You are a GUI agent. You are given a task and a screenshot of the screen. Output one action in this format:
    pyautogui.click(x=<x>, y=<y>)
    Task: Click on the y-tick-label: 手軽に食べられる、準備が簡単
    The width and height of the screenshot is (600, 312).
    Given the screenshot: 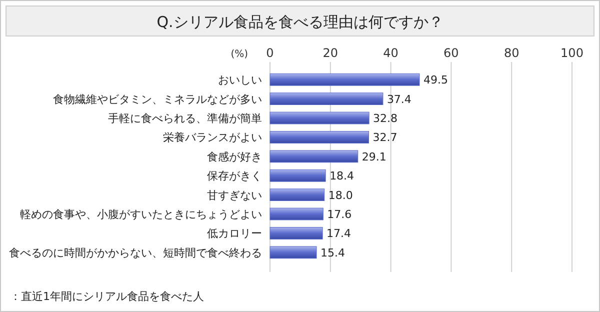 What is the action you would take?
    pyautogui.click(x=185, y=118)
    